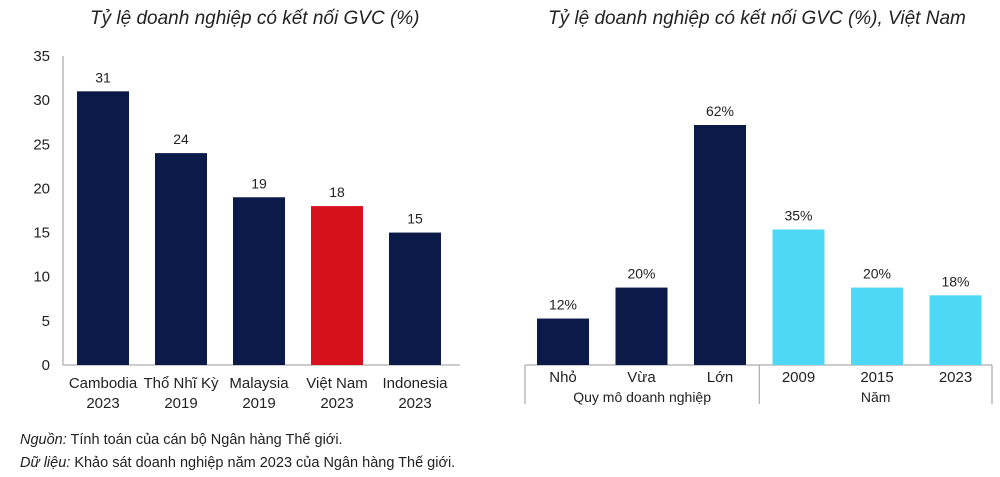 The height and width of the screenshot is (477, 1000). I want to click on left-y-tick-label: 35, so click(41, 56).